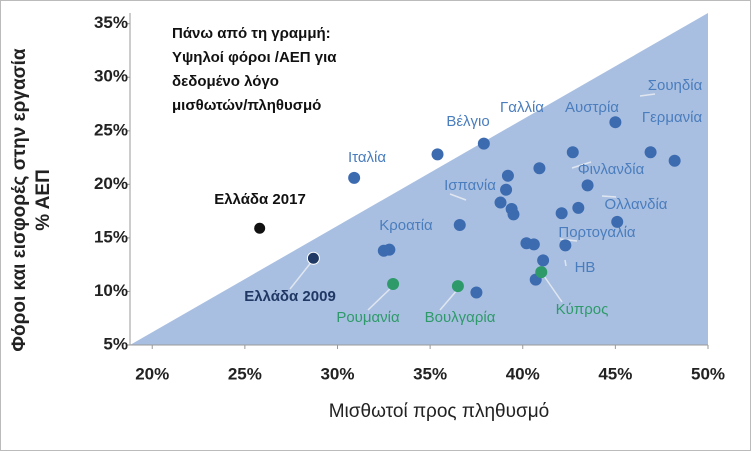 This screenshot has height=451, width=751. What do you see at coordinates (254, 57) in the screenshot?
I see `annotation: Υψηλοί φόροι /ΑΕΠ για` at bounding box center [254, 57].